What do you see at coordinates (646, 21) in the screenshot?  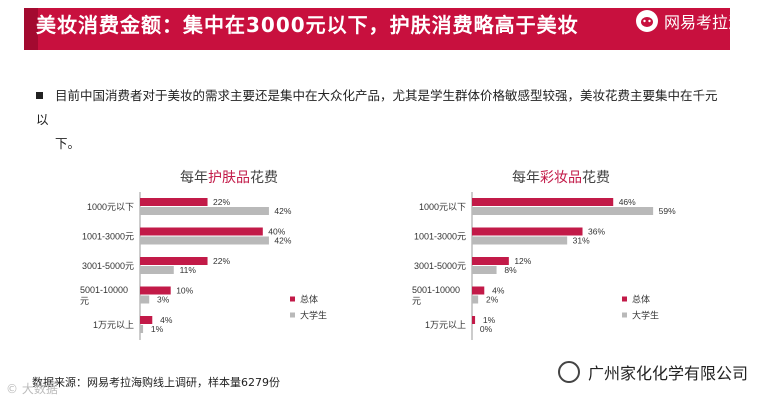 I see `kaola-logo-icon` at bounding box center [646, 21].